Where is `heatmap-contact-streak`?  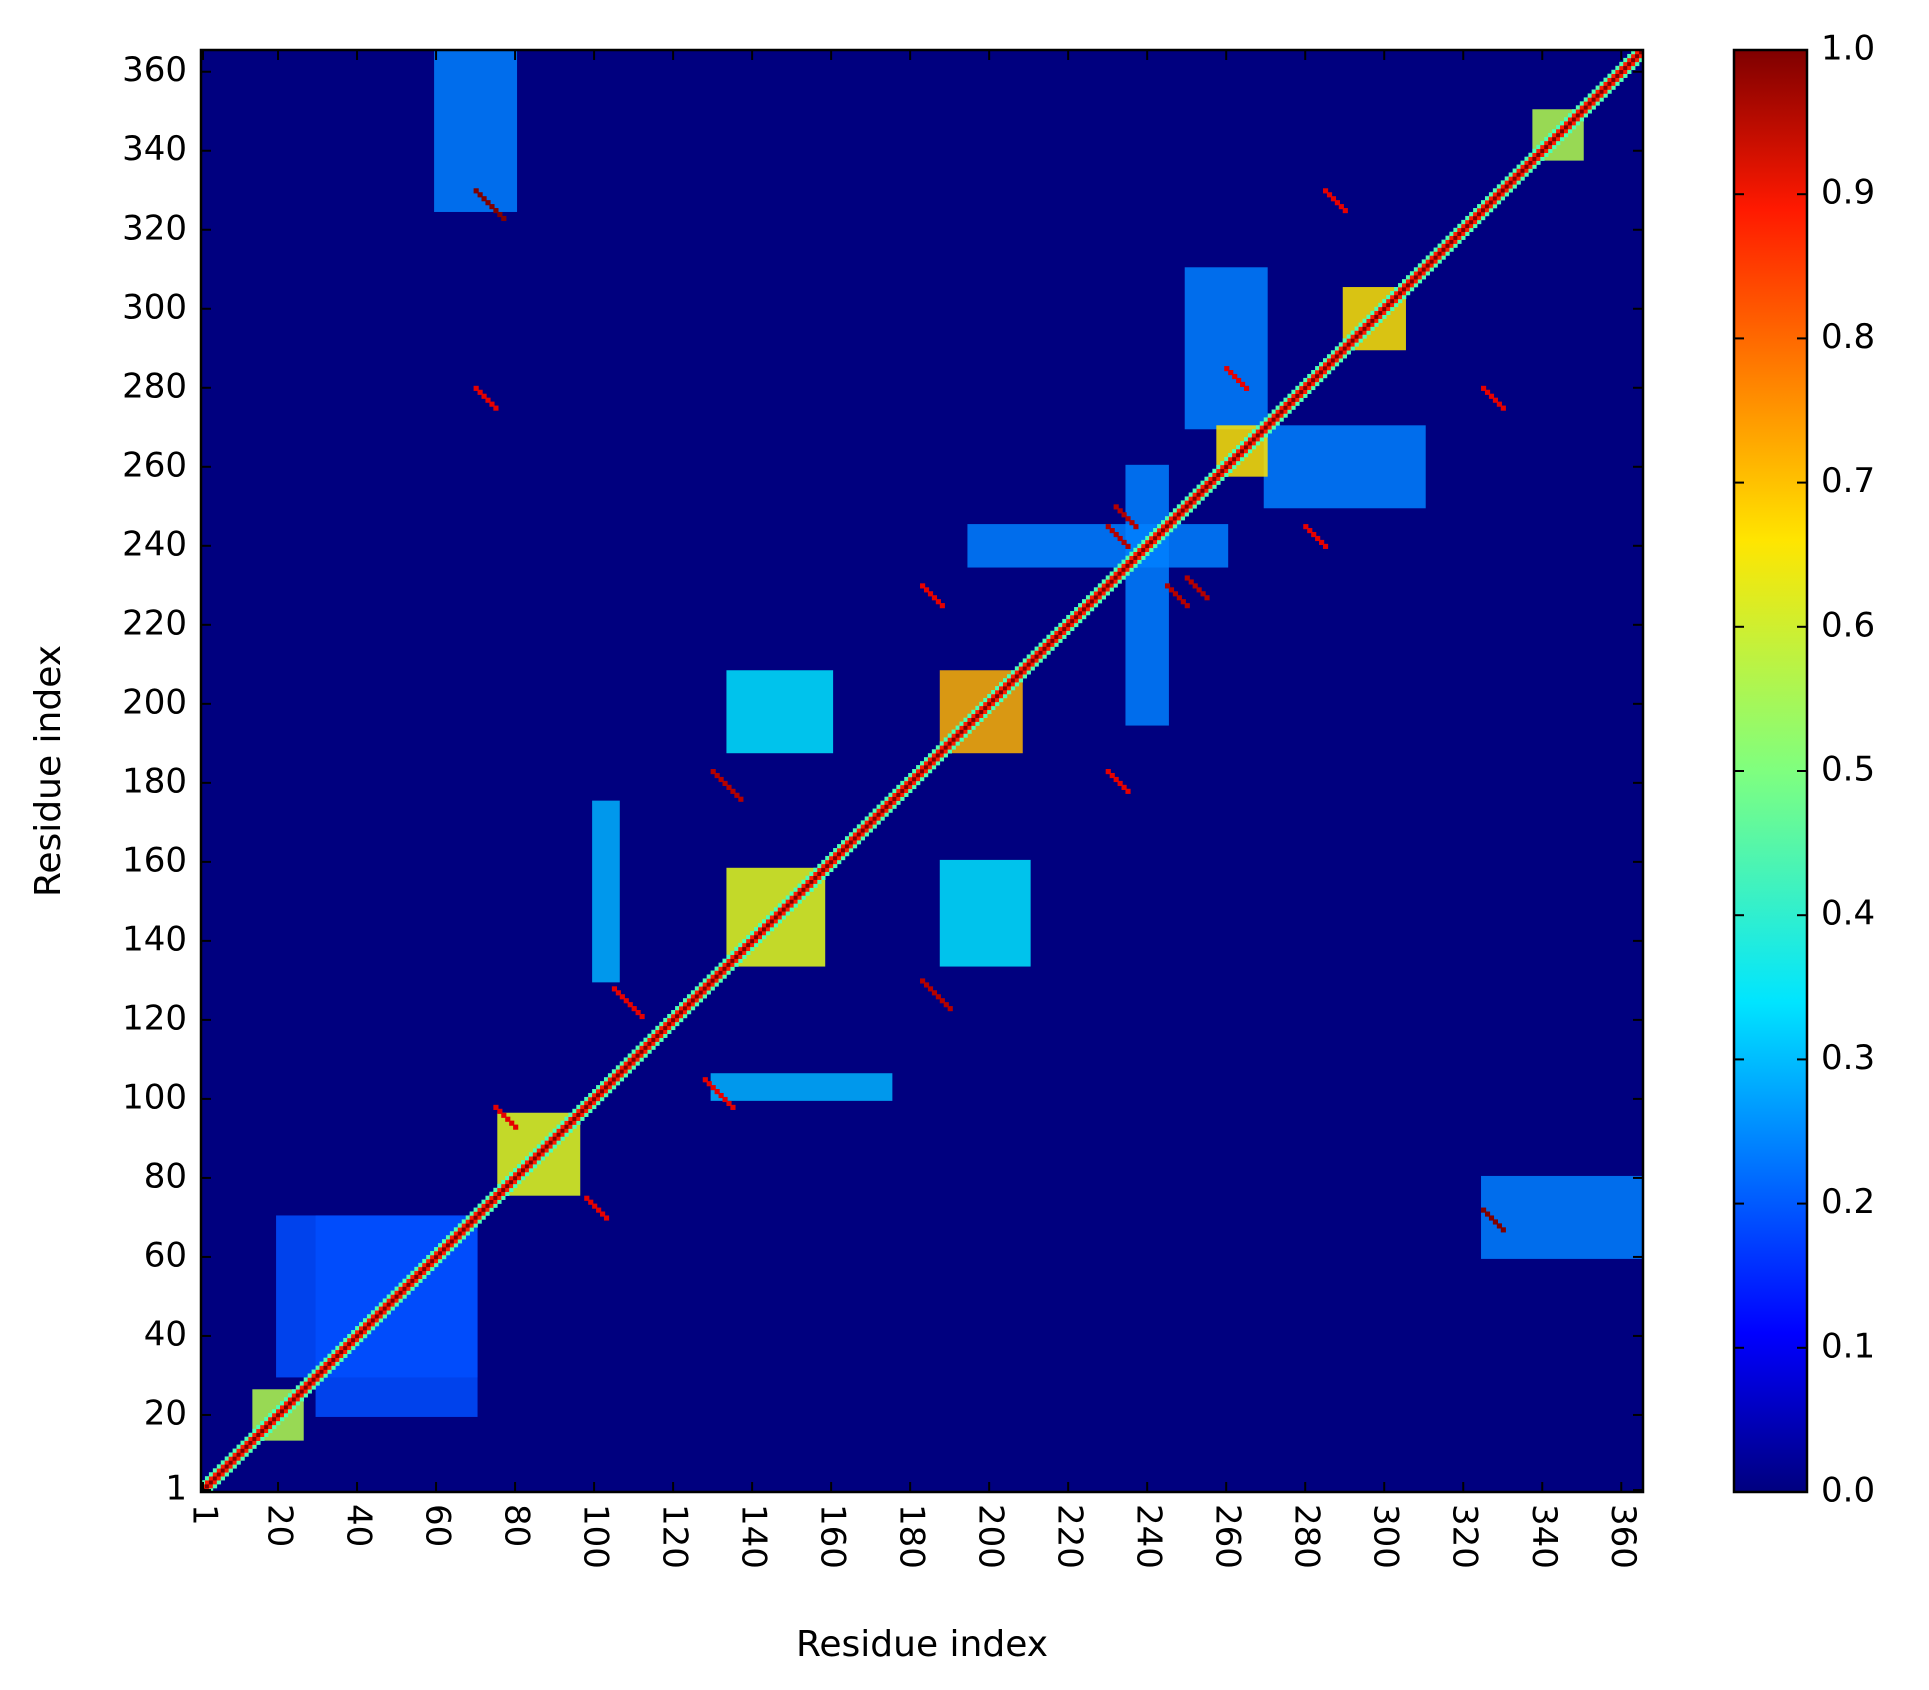 heatmap-contact-streak is located at coordinates (1316, 536).